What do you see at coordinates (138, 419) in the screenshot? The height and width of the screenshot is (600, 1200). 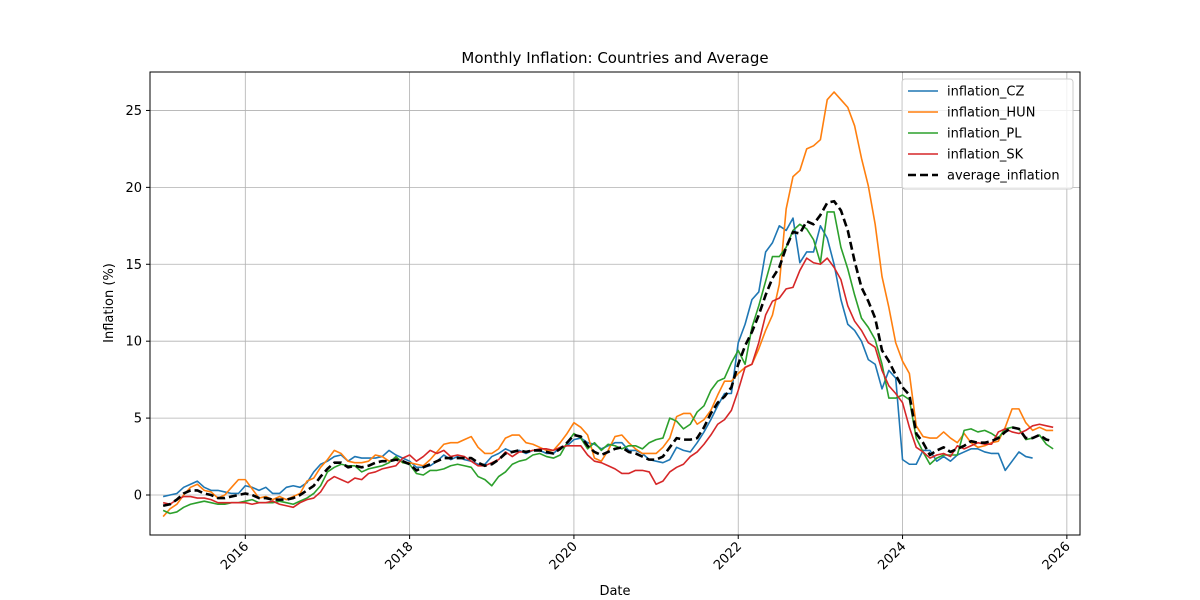 I see `y-tick-label: 5` at bounding box center [138, 419].